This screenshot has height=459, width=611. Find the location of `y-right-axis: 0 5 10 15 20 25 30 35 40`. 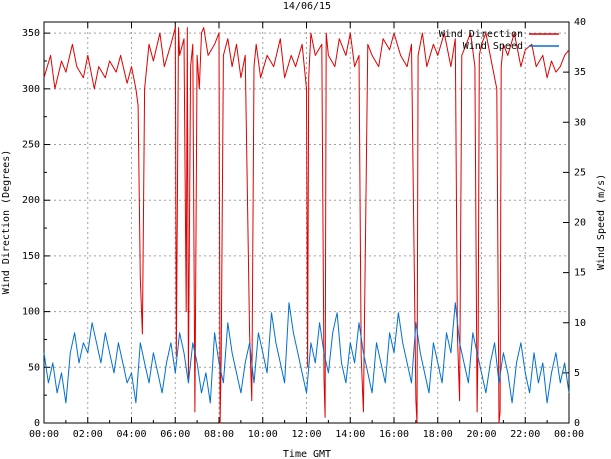

y-right-axis: 0 5 10 15 20 25 30 35 40 is located at coordinates (574, 223).